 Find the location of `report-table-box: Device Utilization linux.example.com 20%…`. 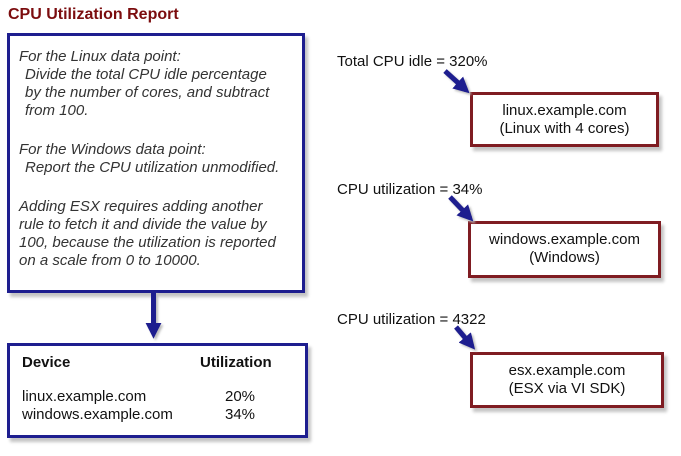

report-table-box: Device Utilization linux.example.com 20%… is located at coordinates (157, 390).